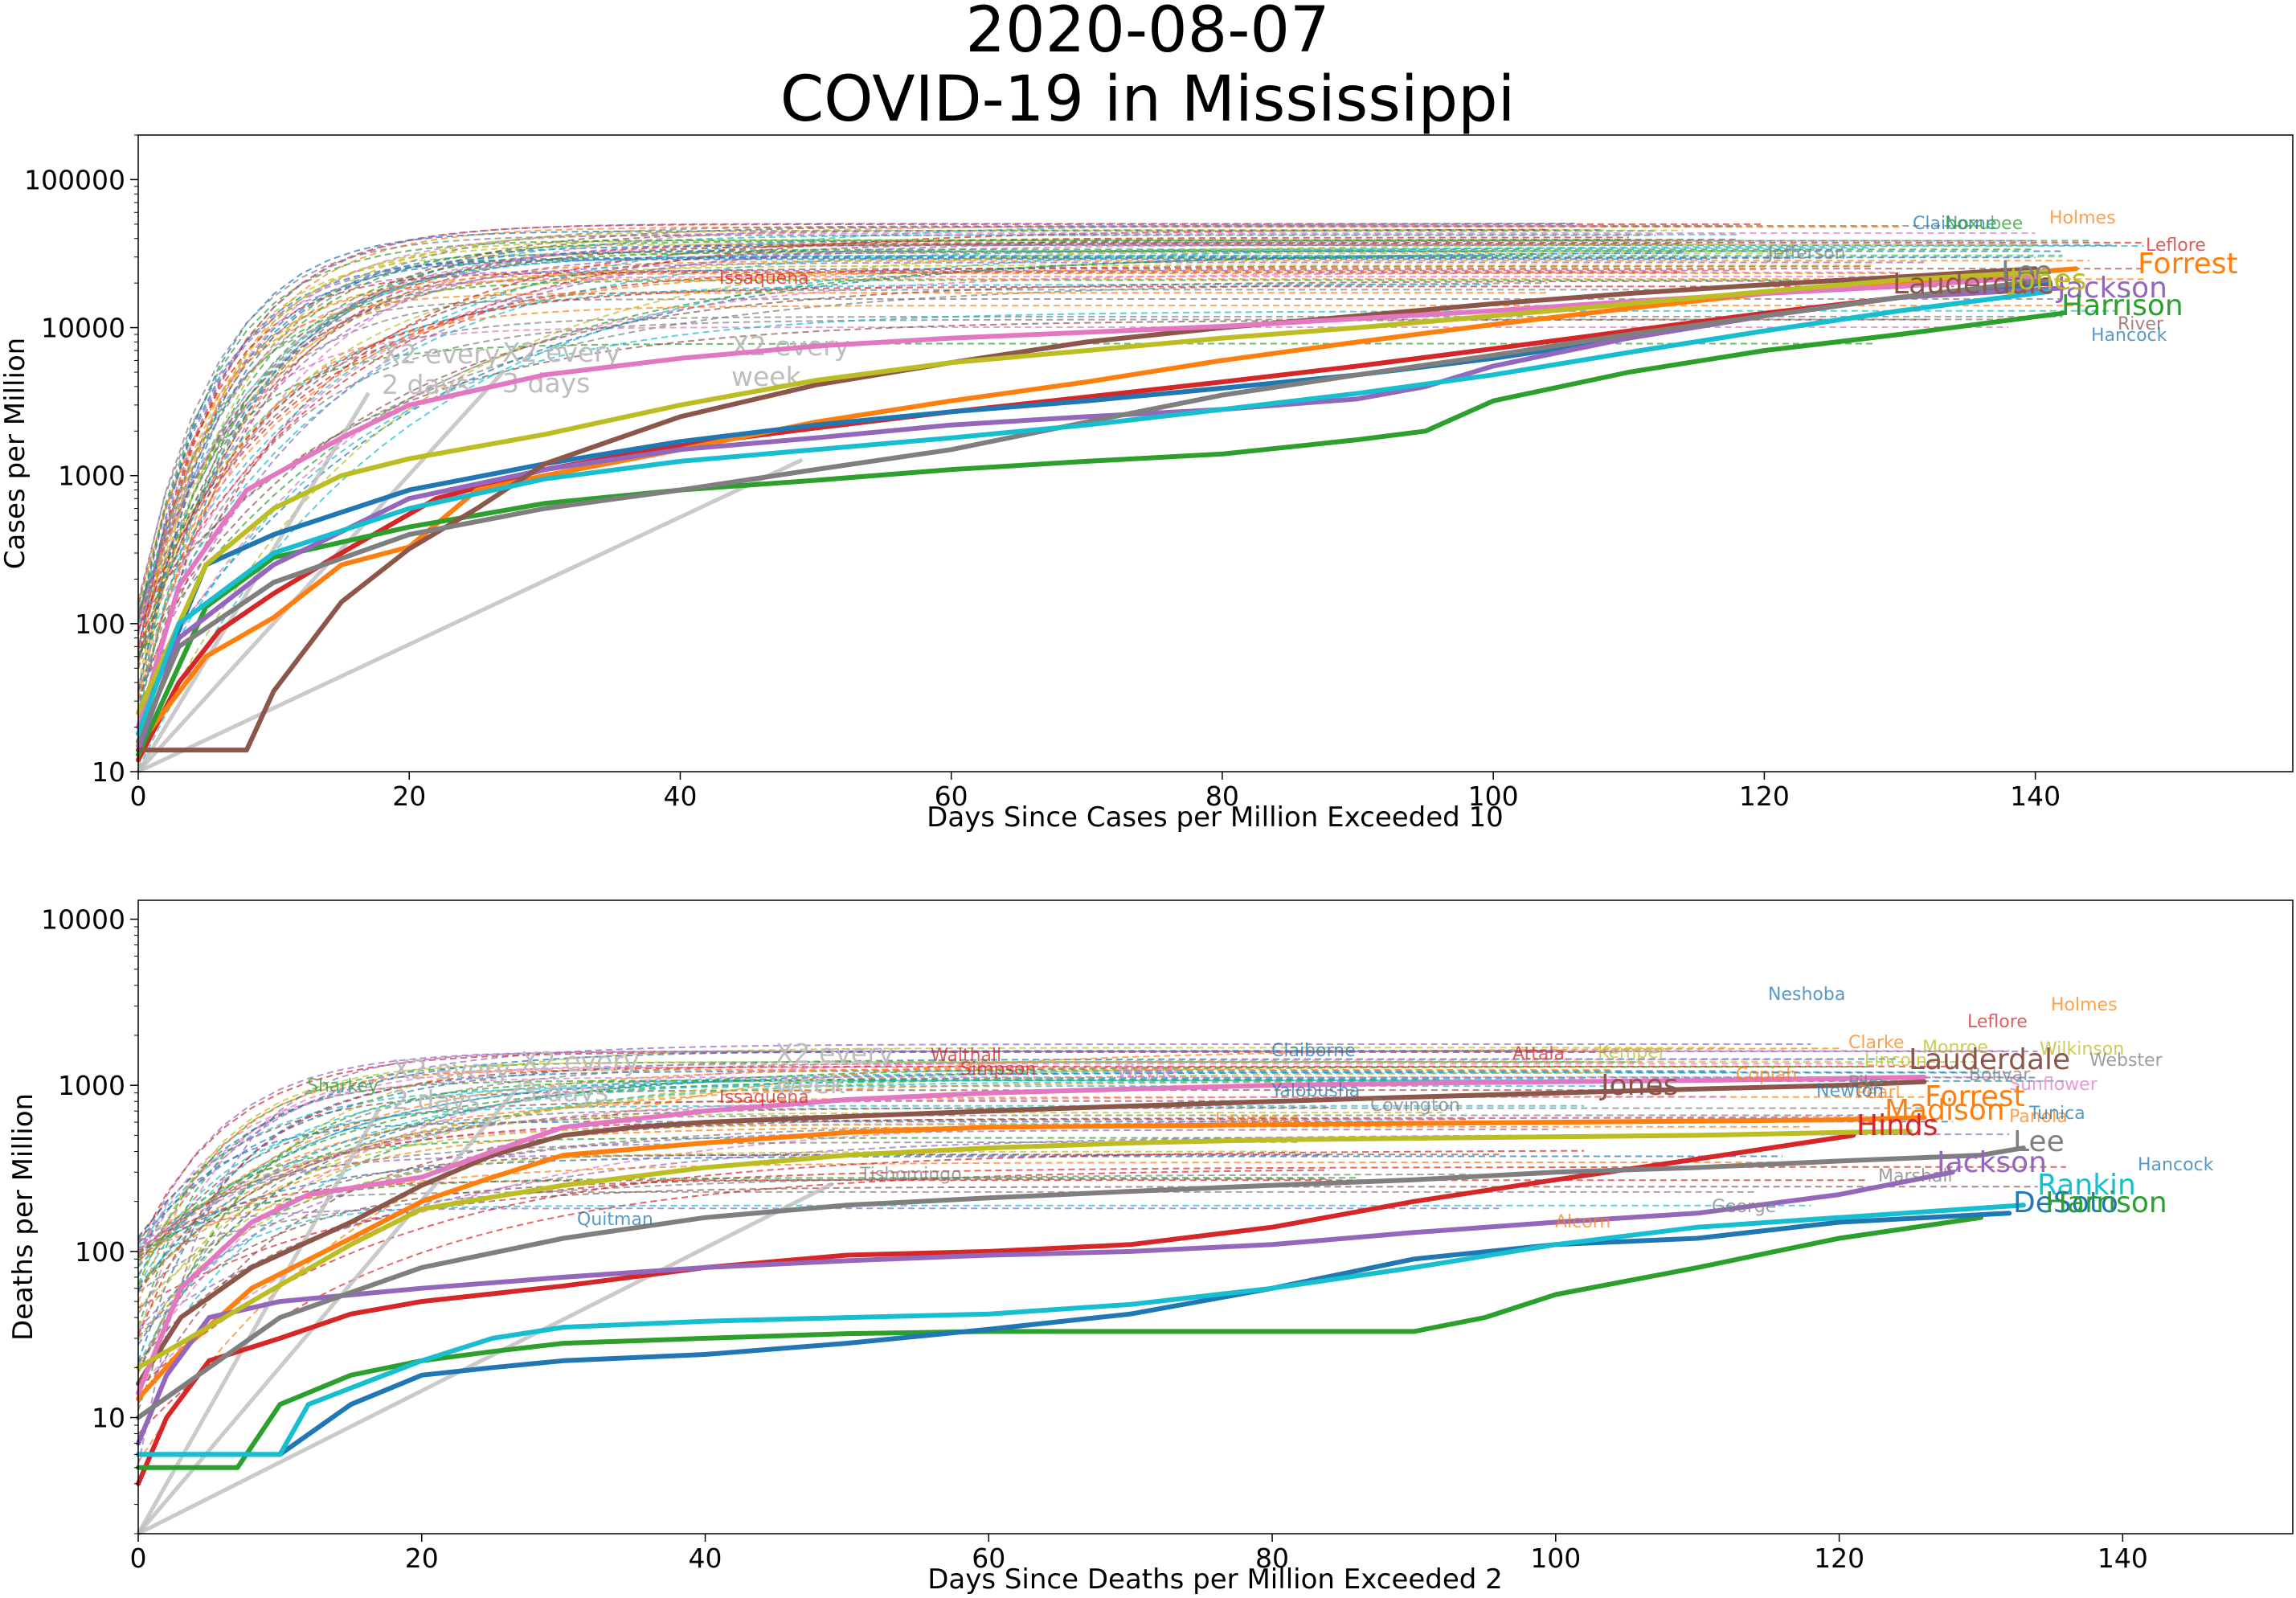 Image resolution: width=2296 pixels, height=1598 pixels. I want to click on doubling-reference-label: 2 days, so click(436, 1100).